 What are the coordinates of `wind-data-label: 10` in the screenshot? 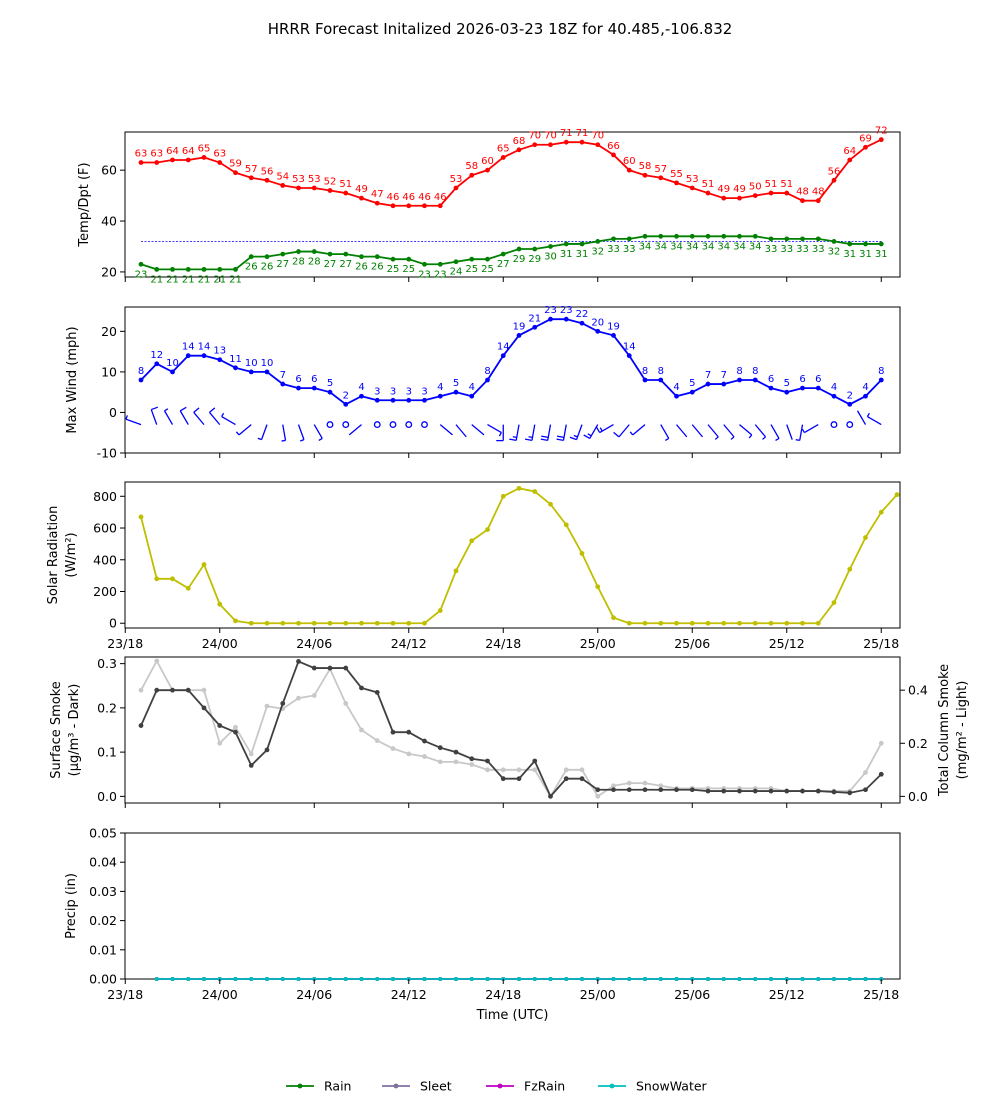 It's located at (267, 363).